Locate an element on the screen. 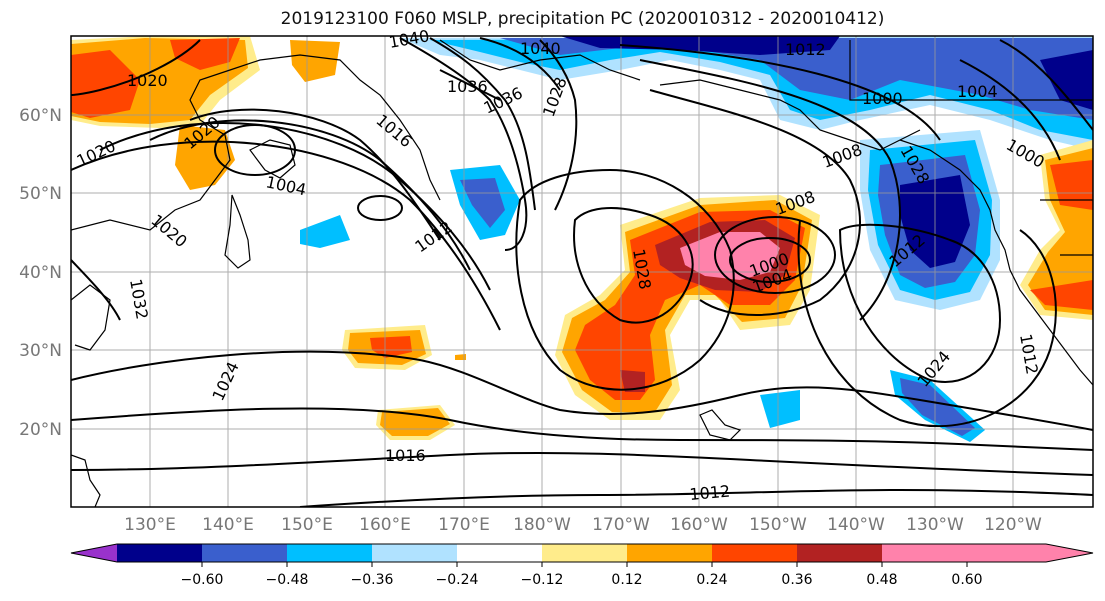 This screenshot has height=601, width=1105. lon-label: 140°E is located at coordinates (228, 525).